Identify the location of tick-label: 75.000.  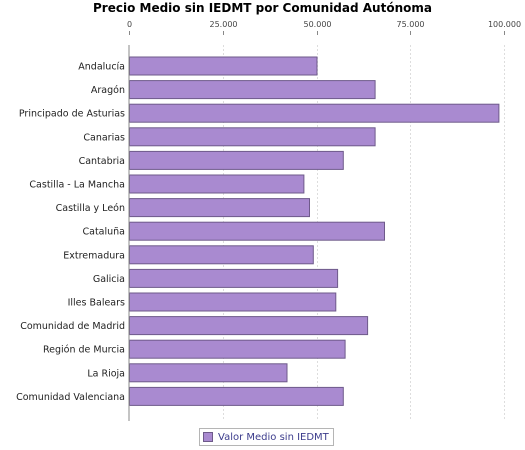
(411, 24).